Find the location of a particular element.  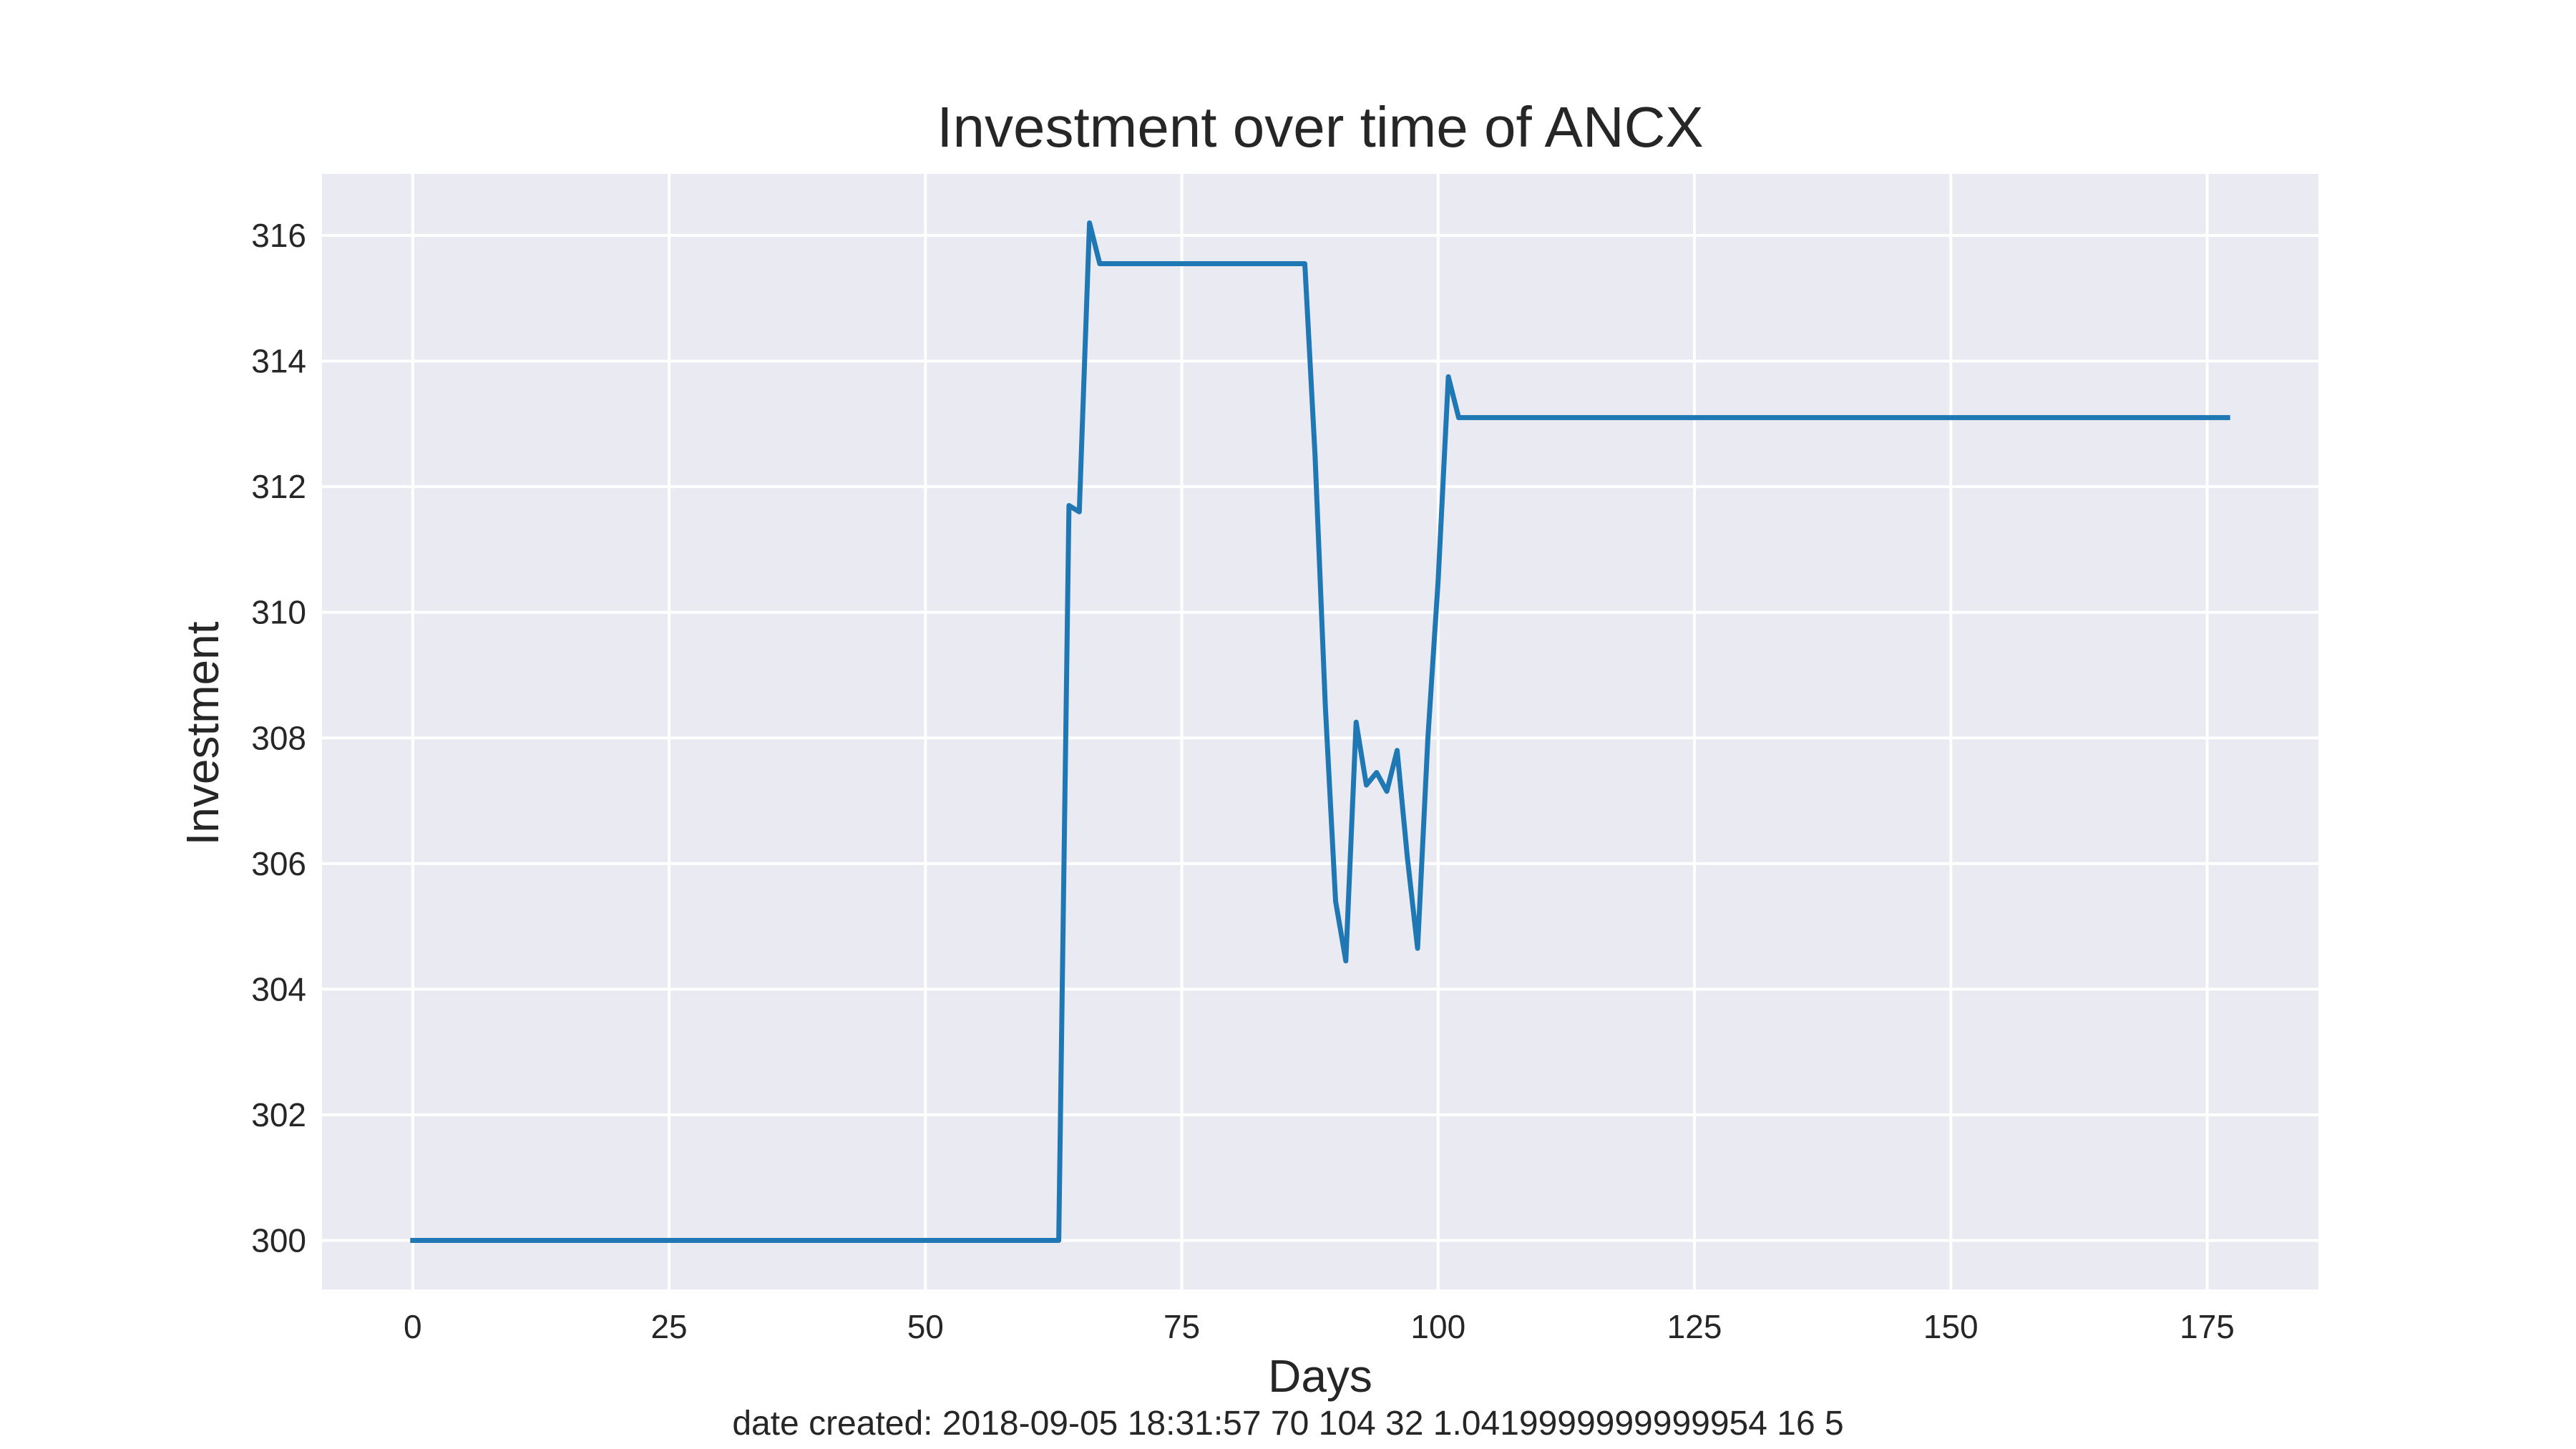

y-tick-label: 304 is located at coordinates (278, 989).